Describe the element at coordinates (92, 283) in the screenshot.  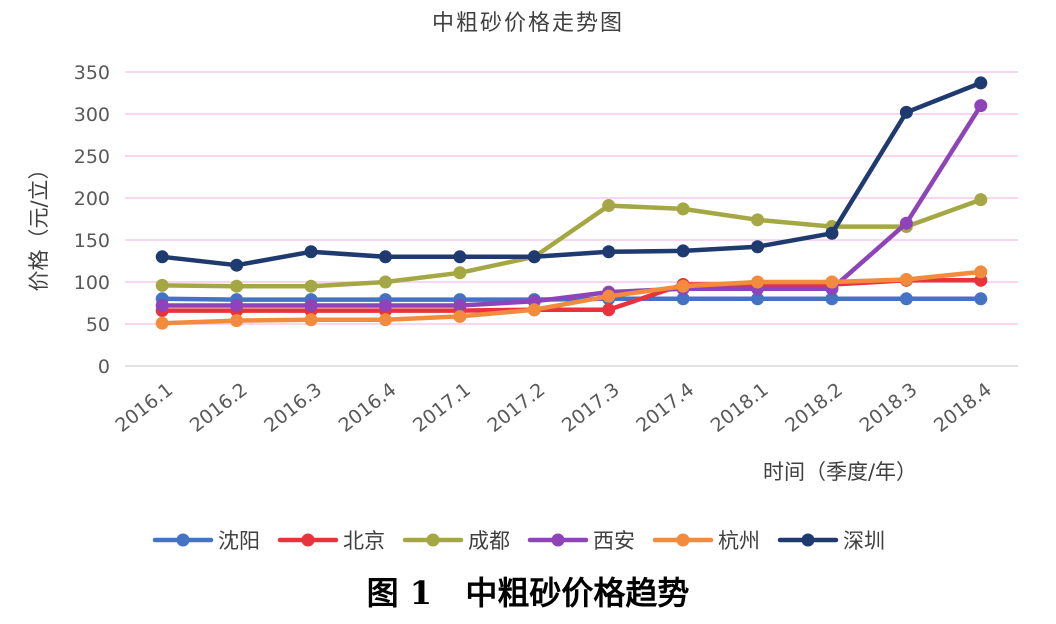
I see `y-tick-label: 100` at that location.